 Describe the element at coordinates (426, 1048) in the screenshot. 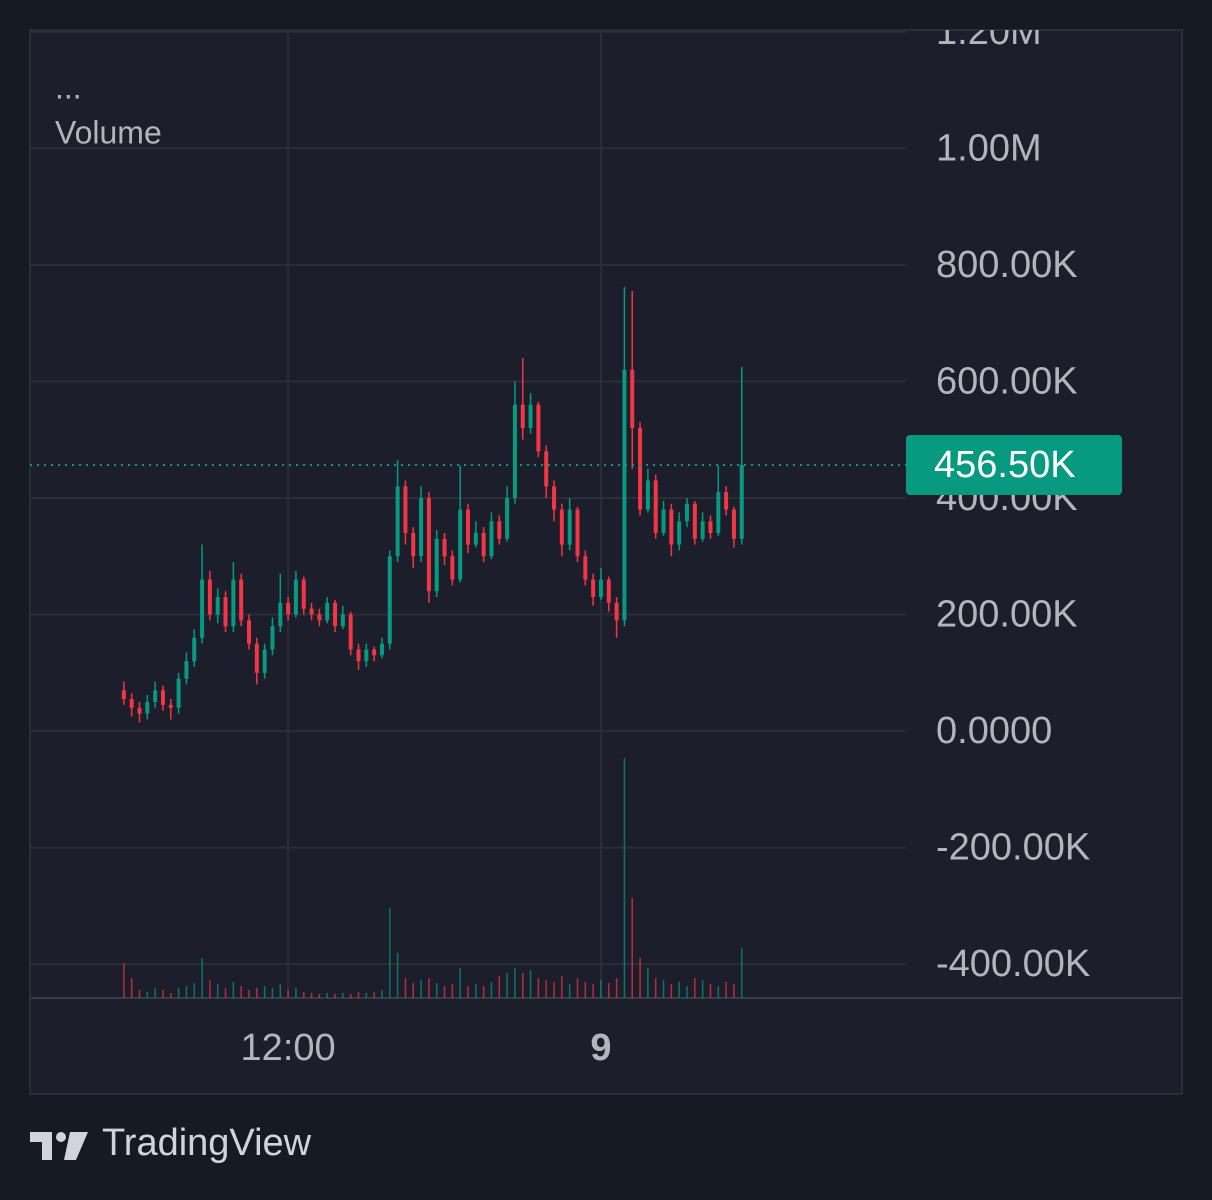

I see `time-axis: 12:00 9` at that location.